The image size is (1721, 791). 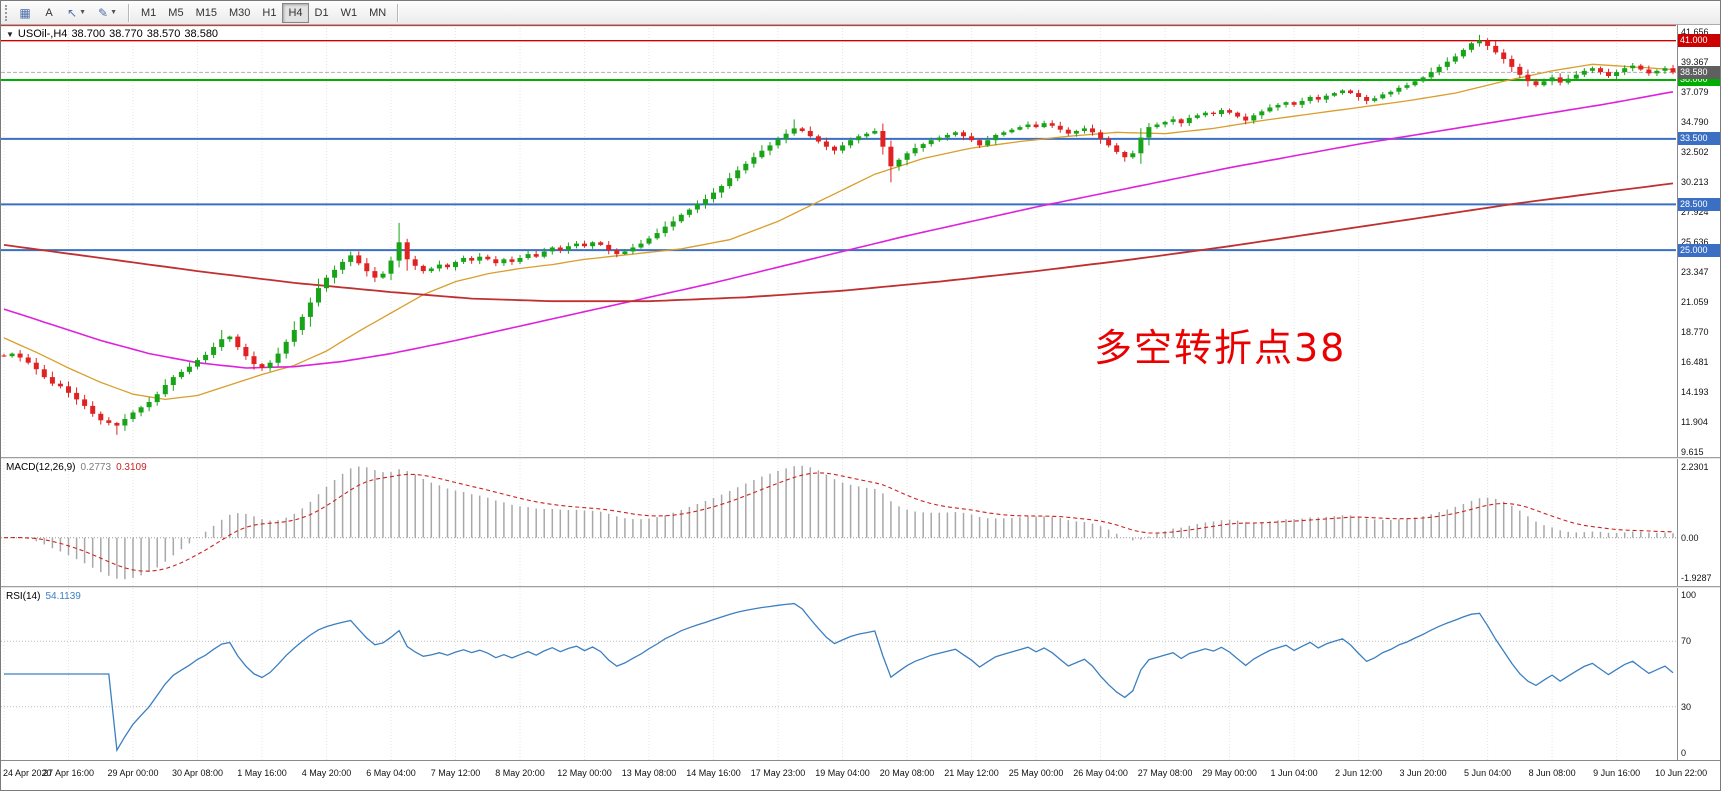 I want to click on time-axis-label: 24 Apr 2020, so click(x=27, y=773).